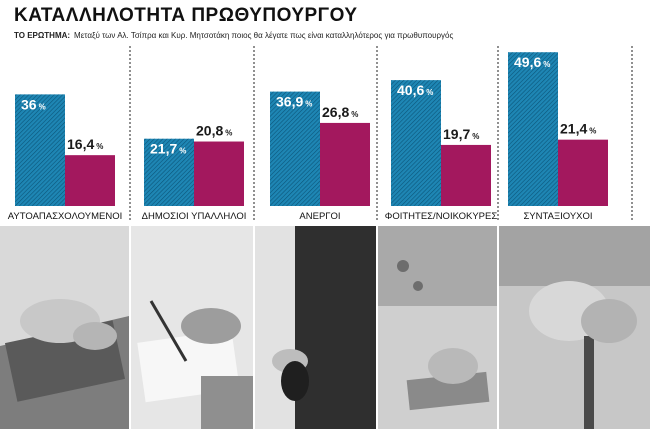  What do you see at coordinates (42, 35) in the screenshot?
I see `question-label: ΤΟ ΕΡΩΤΗΜΑ:` at bounding box center [42, 35].